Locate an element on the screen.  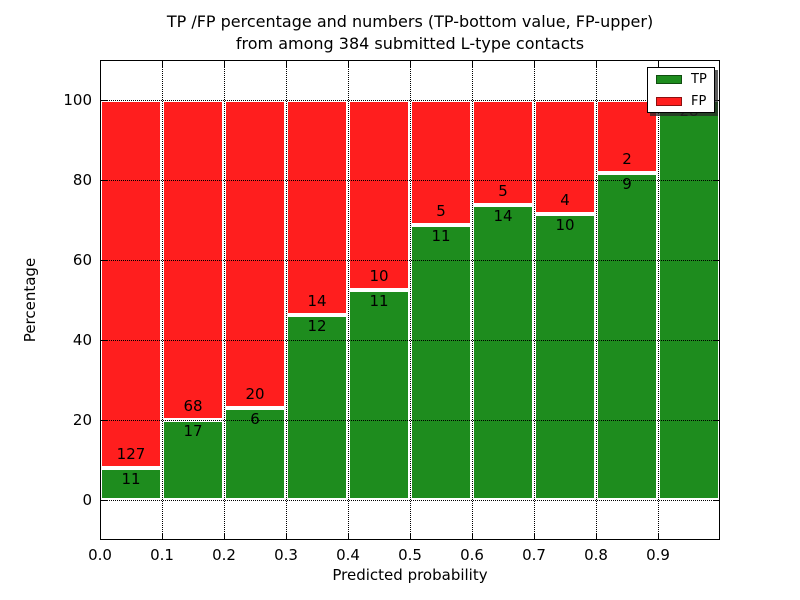
x-tick-label: 0.5 is located at coordinates (410, 555).